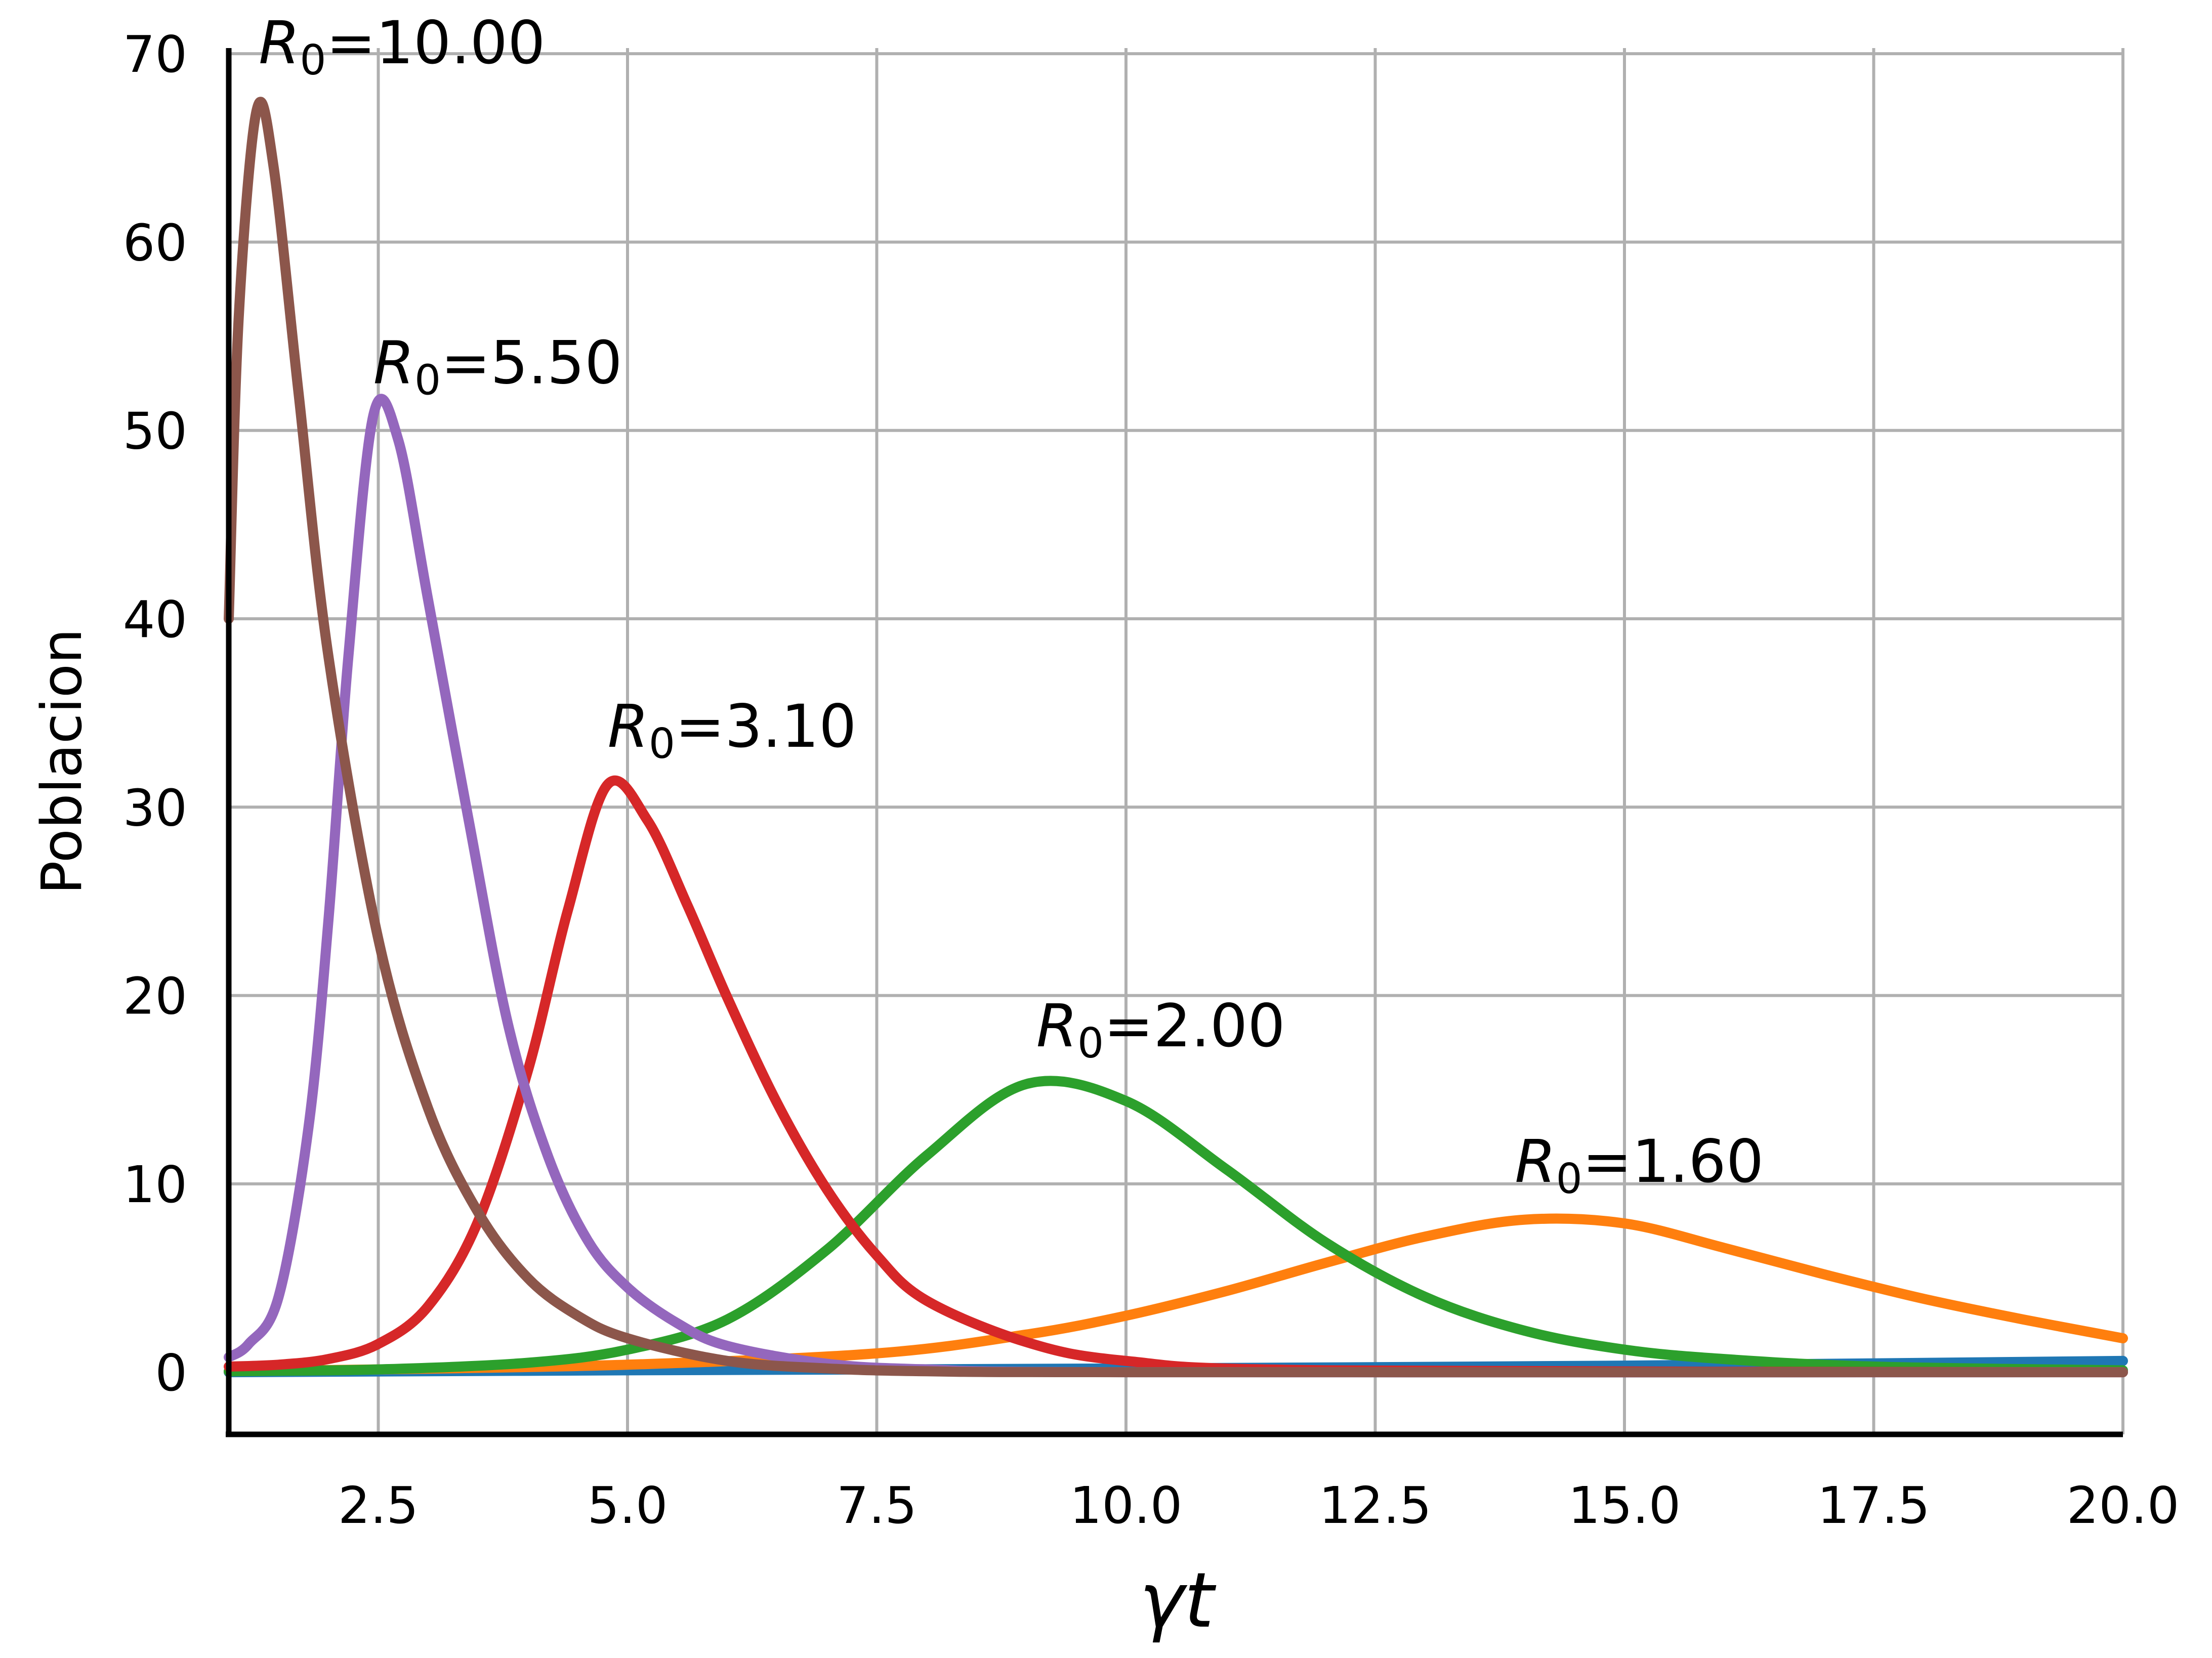  I want to click on x-tick-label: 12.5, so click(1375, 1505).